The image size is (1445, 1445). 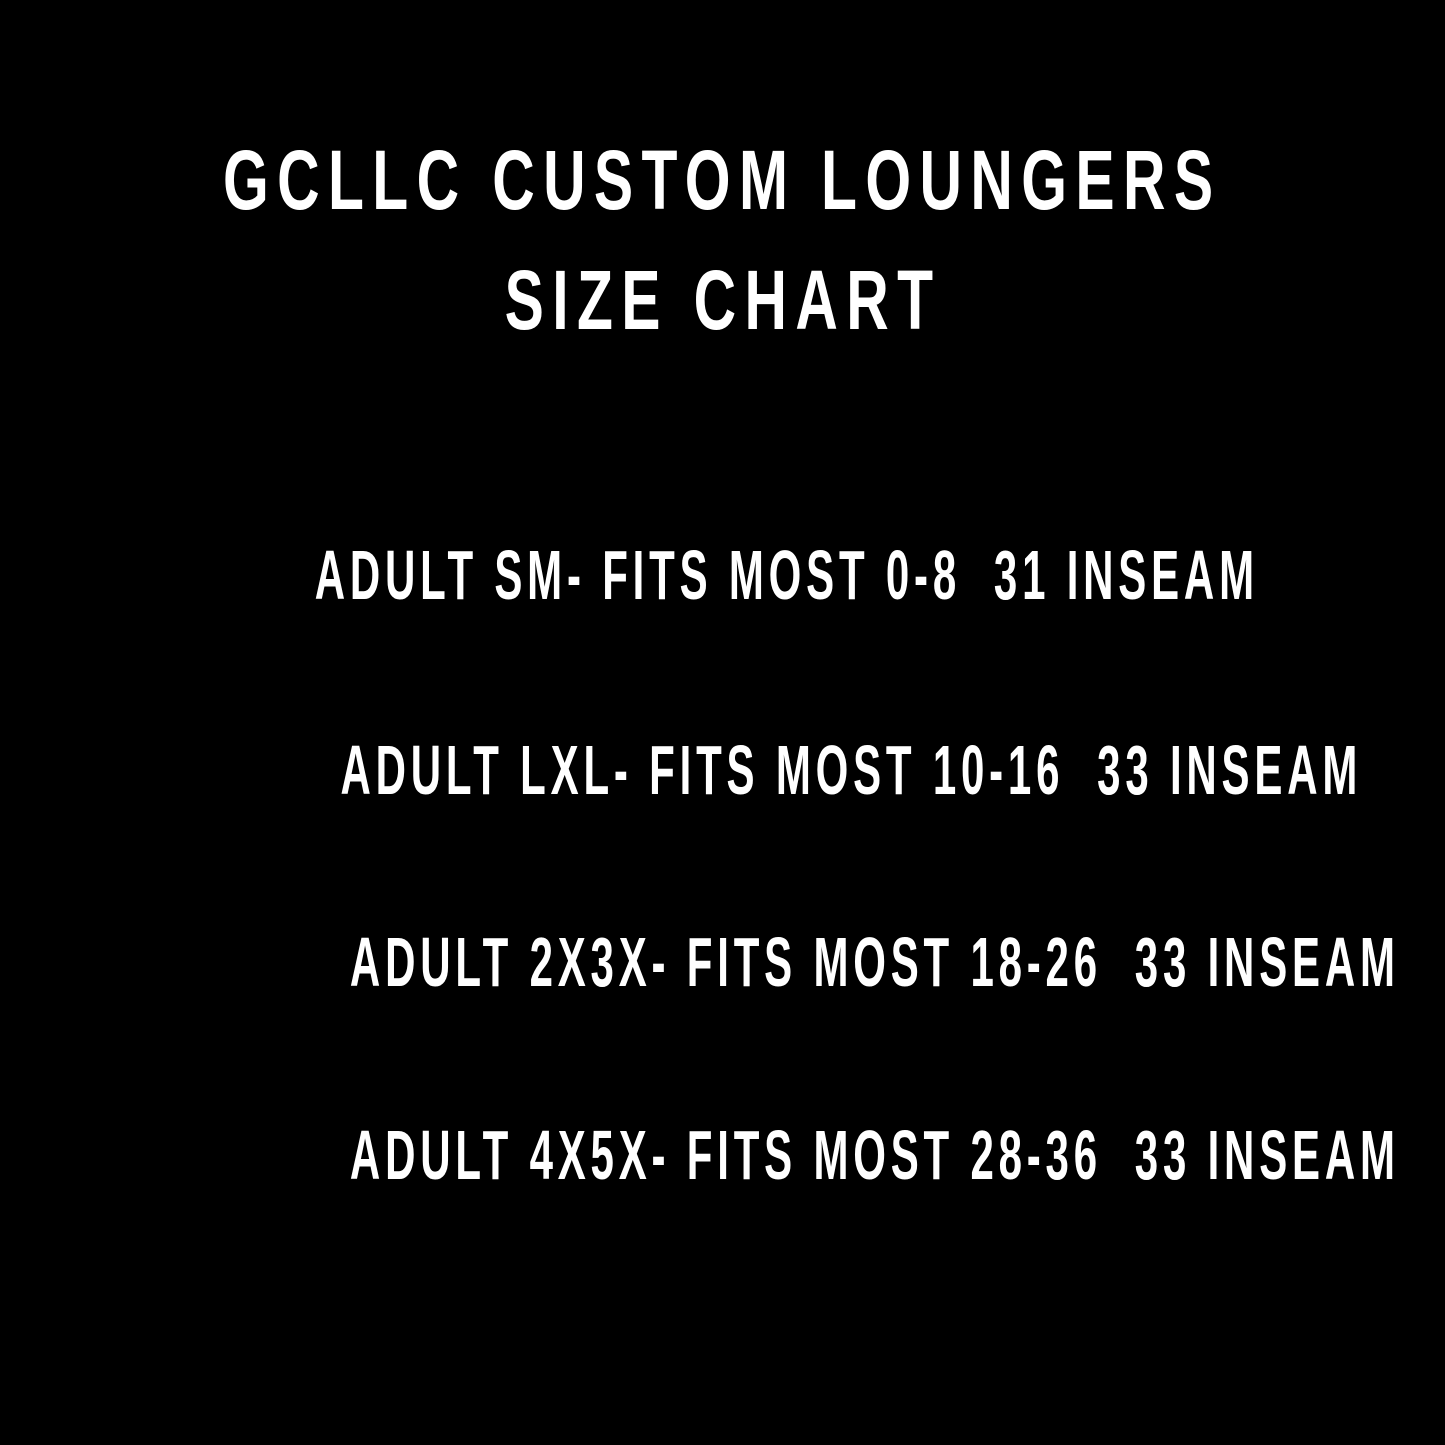 I want to click on size-row-text: ADULT SM- FITS MOST 0-8 31 INSEAM, so click(x=786, y=575).